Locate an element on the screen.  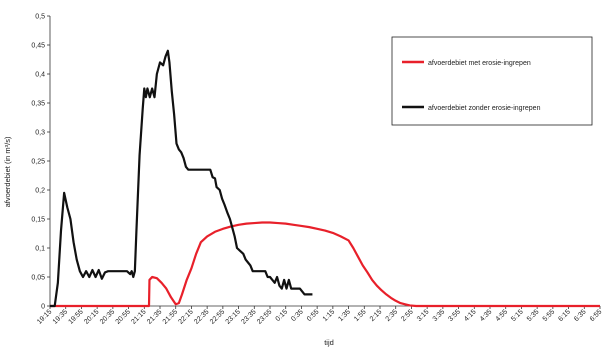
y-tick-label: 0,35 is located at coordinates (38, 104).